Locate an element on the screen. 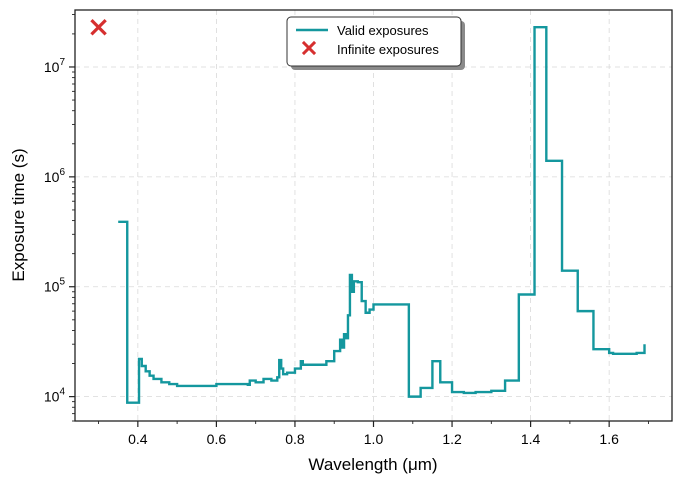 The width and height of the screenshot is (684, 484). x-tick-label: 1.2 is located at coordinates (452, 439).